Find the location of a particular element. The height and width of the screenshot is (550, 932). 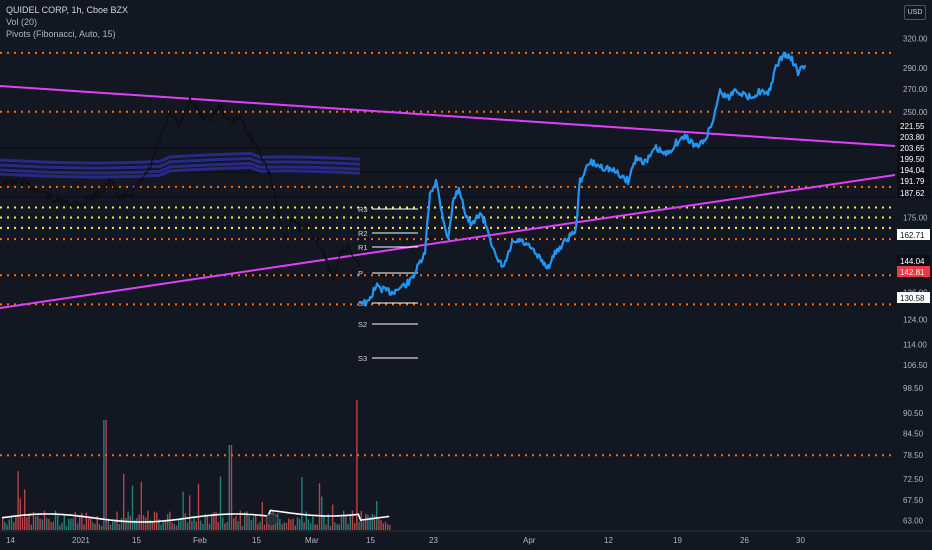

pivot-label-p: P is located at coordinates (360, 273).